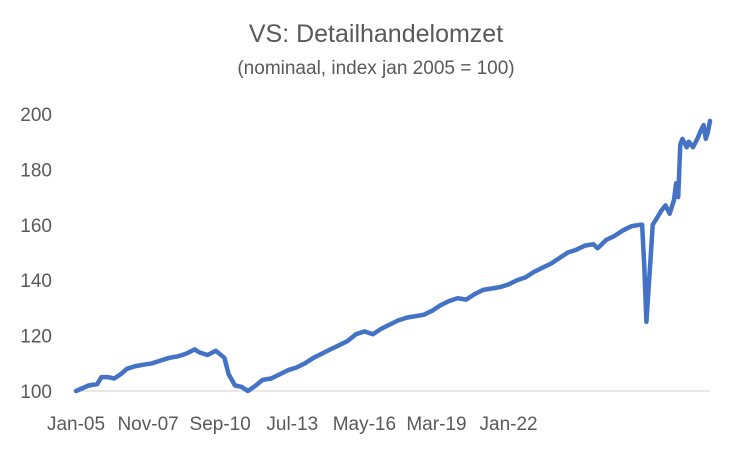  I want to click on x-tick-label: Sep-10, so click(220, 424).